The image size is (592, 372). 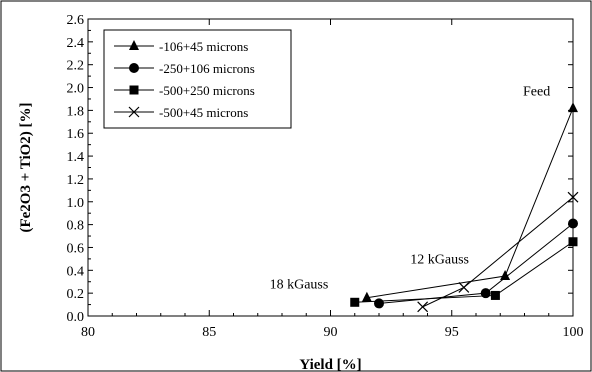 What do you see at coordinates (76, 43) in the screenshot?
I see `y-tick-label: 2.4` at bounding box center [76, 43].